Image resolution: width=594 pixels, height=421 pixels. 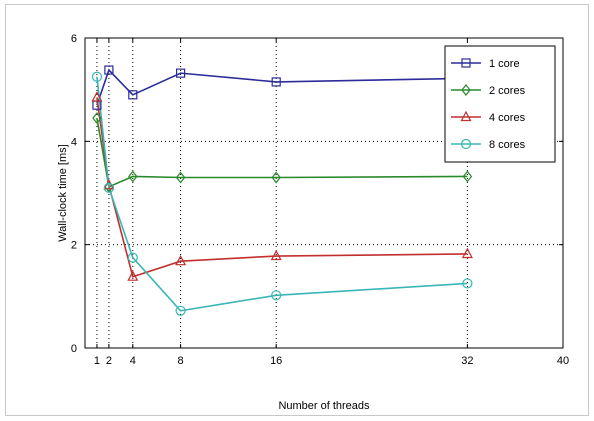 What do you see at coordinates (74, 39) in the screenshot?
I see `y-tick-label: 6` at bounding box center [74, 39].